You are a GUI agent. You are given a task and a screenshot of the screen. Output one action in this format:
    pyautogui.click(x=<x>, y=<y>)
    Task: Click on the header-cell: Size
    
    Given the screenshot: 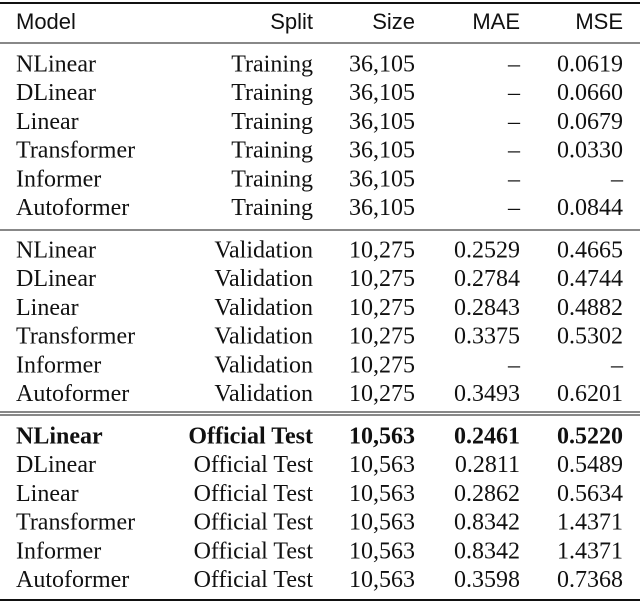 What is the action you would take?
    pyautogui.click(x=393, y=21)
    